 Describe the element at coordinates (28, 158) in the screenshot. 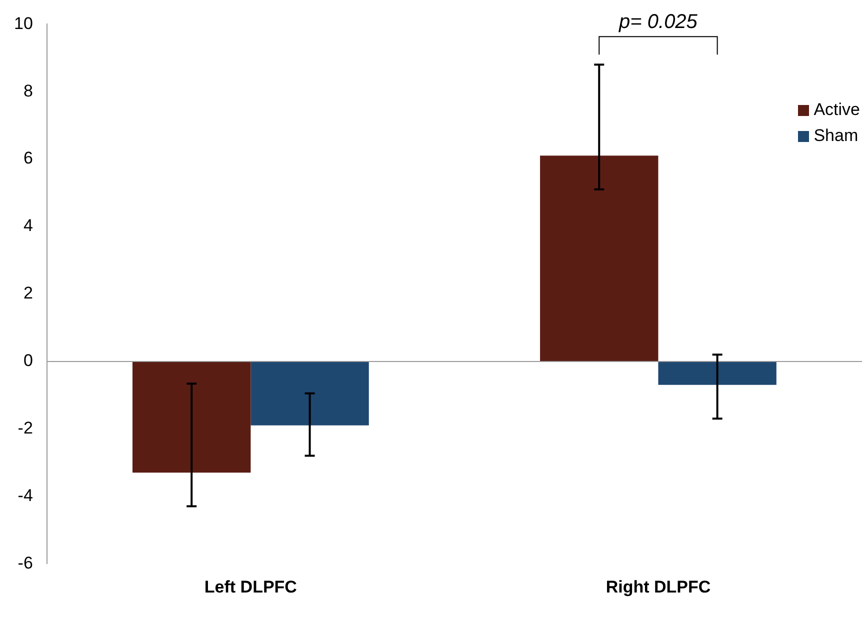

I see `y-tick-label: 6` at that location.